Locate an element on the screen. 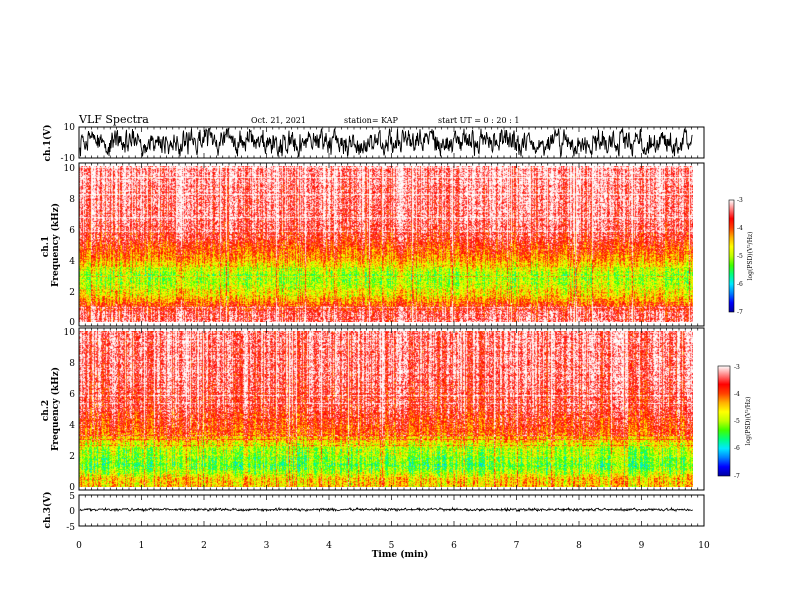 The image size is (792, 612). ch1-colorbar-frame is located at coordinates (731, 256).